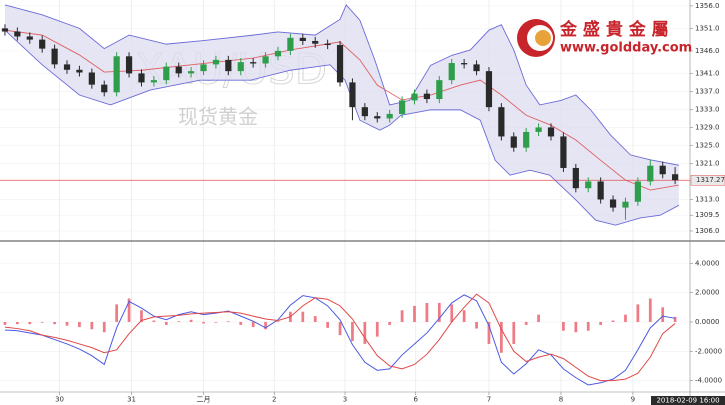 This screenshot has height=405, width=725. Describe the element at coordinates (626, 48) in the screenshot. I see `brand-url: www.goldday.com` at that location.